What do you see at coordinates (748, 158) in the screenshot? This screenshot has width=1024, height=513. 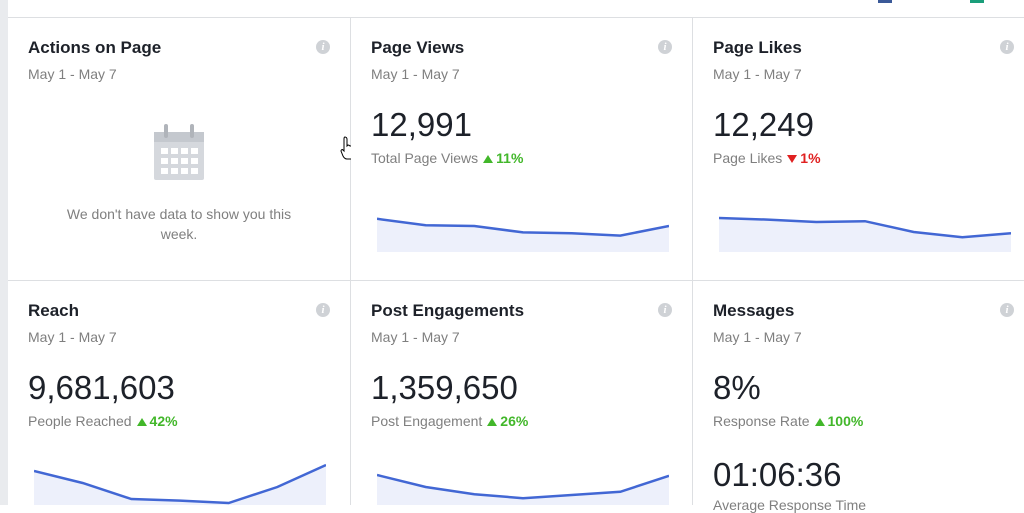 I see `metric-label: Page Likes` at bounding box center [748, 158].